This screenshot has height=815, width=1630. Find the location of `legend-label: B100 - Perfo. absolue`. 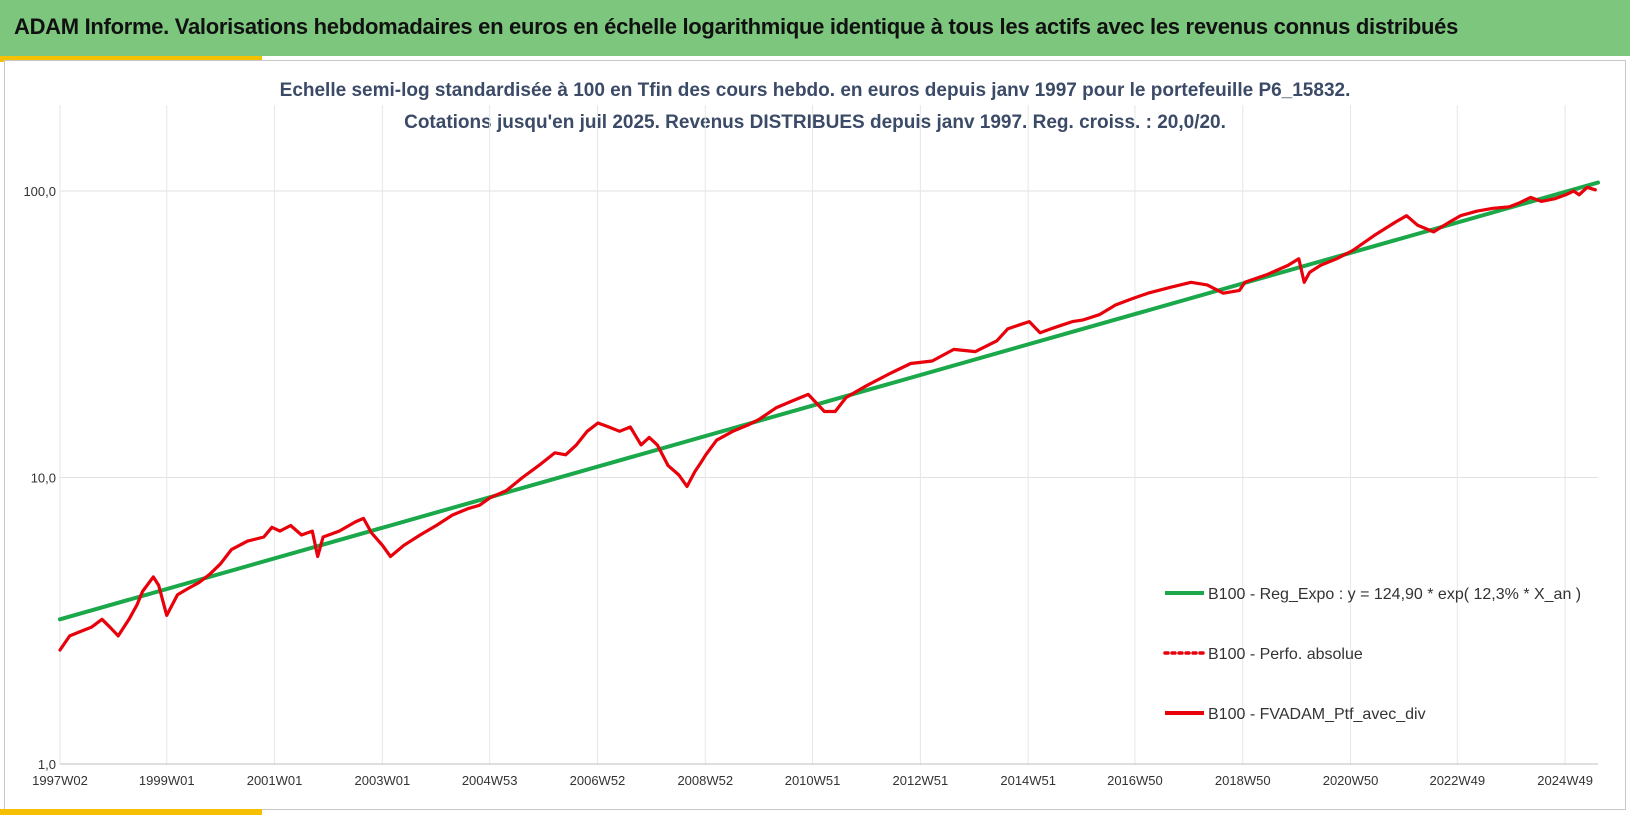

legend-label: B100 - Perfo. absolue is located at coordinates (1285, 654).